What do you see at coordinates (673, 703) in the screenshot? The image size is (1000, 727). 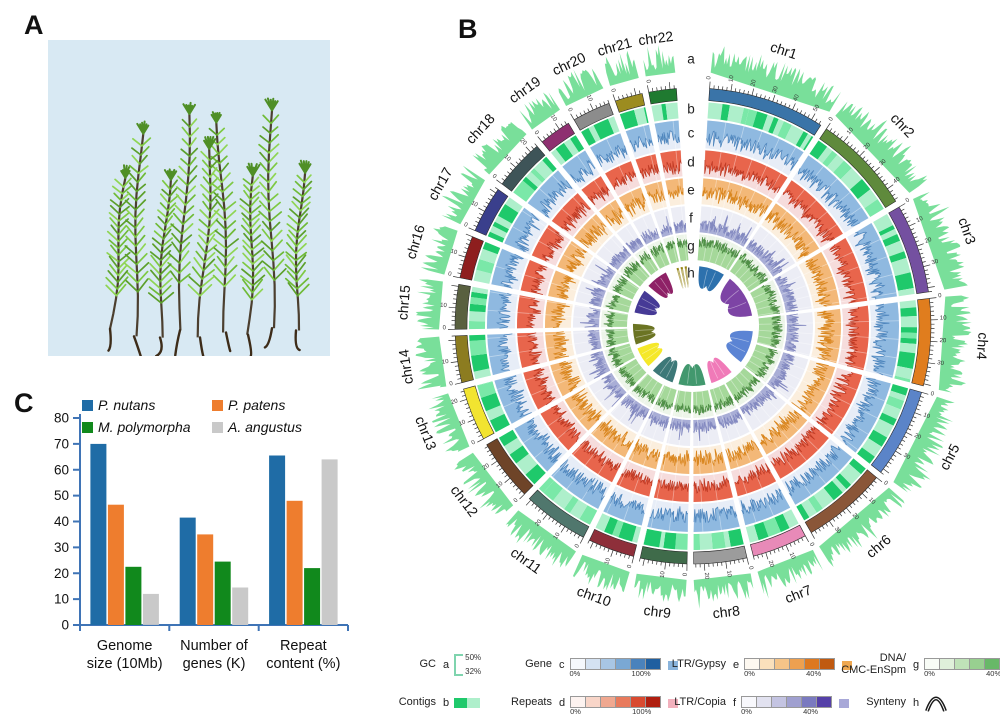 I see `track-color-patch` at bounding box center [673, 703].